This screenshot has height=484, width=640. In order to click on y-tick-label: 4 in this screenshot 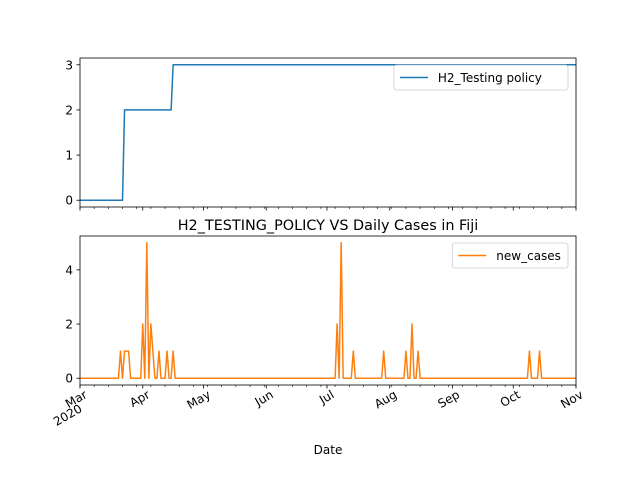, I will do `click(69, 270)`.